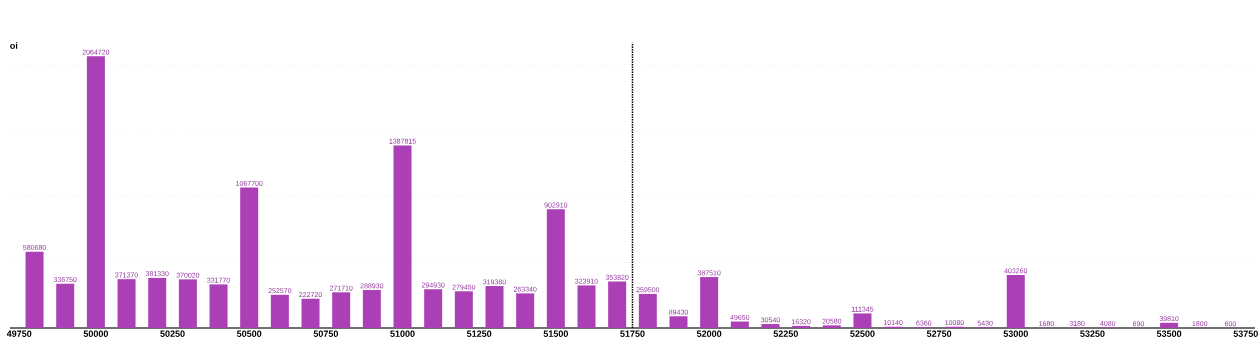 The width and height of the screenshot is (1258, 352). Describe the element at coordinates (1245, 333) in the screenshot. I see `x-tick-label: 53750` at that location.